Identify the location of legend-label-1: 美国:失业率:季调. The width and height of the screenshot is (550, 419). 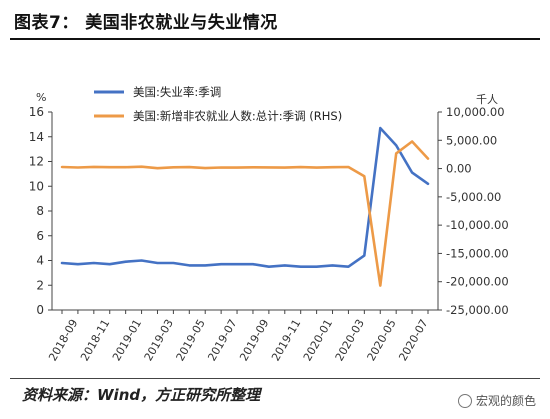
(177, 92).